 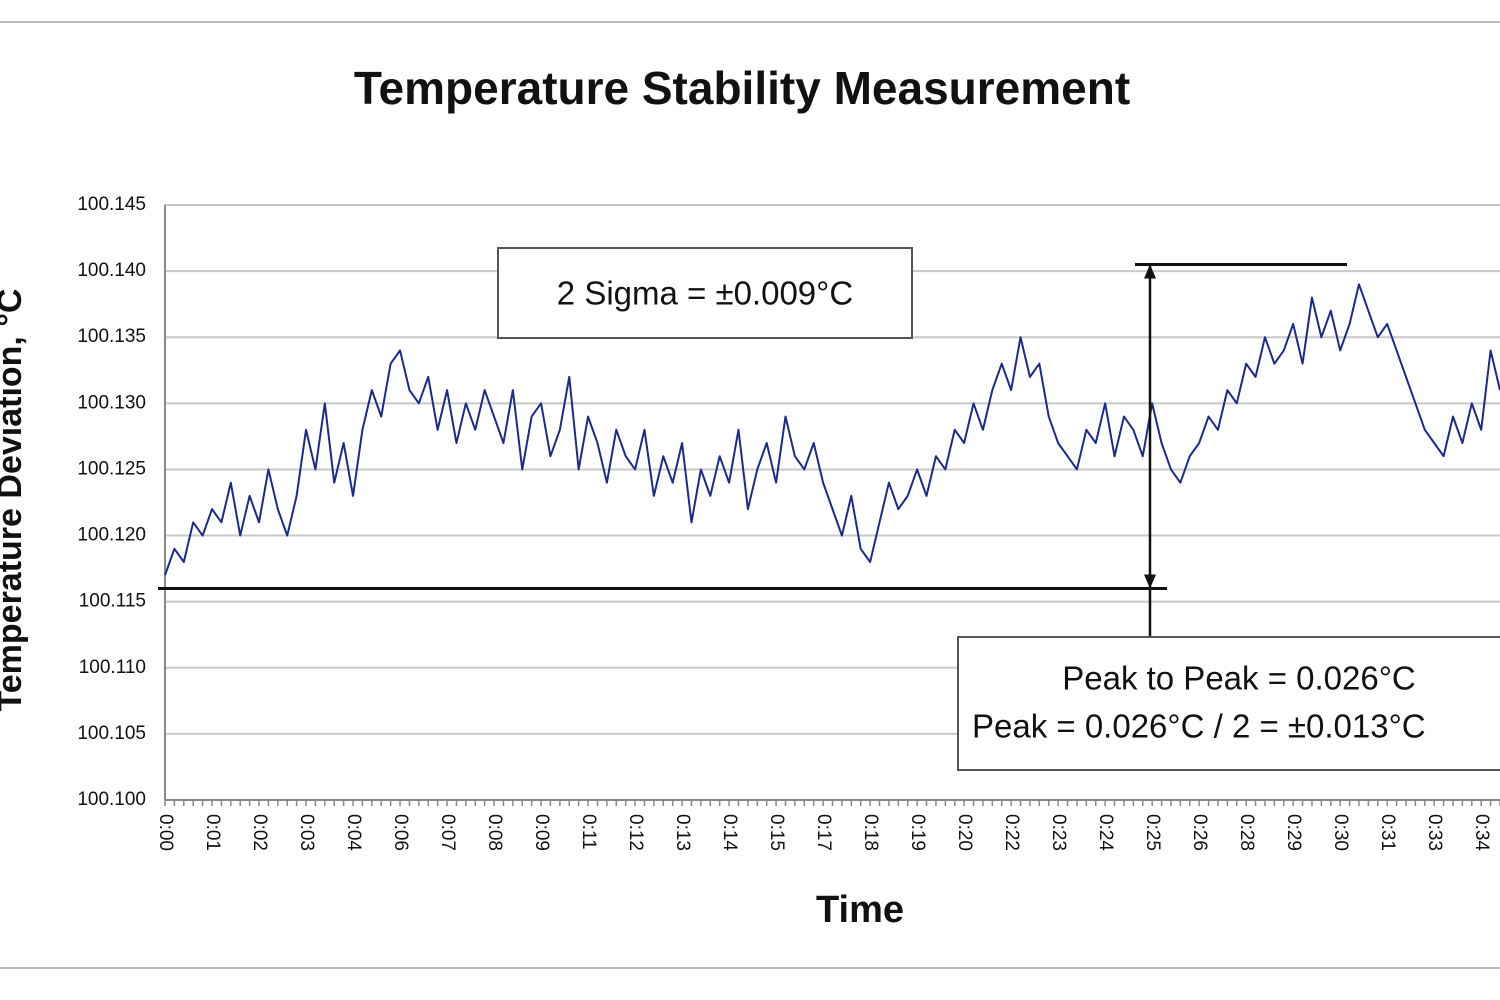 What do you see at coordinates (588, 832) in the screenshot?
I see `x-tick-label: 0:11` at bounding box center [588, 832].